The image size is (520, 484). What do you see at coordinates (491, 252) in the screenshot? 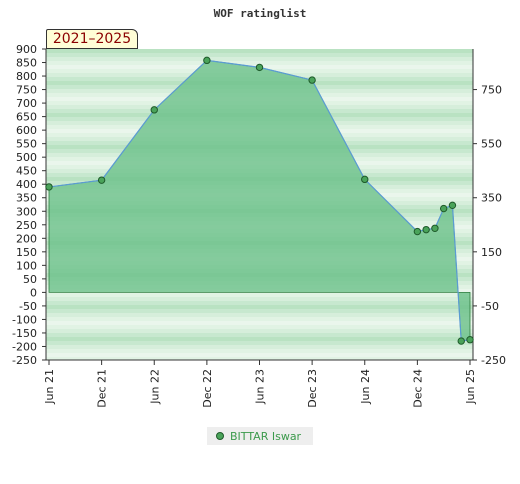
I see `y-right-tick-label: 150` at bounding box center [491, 252].